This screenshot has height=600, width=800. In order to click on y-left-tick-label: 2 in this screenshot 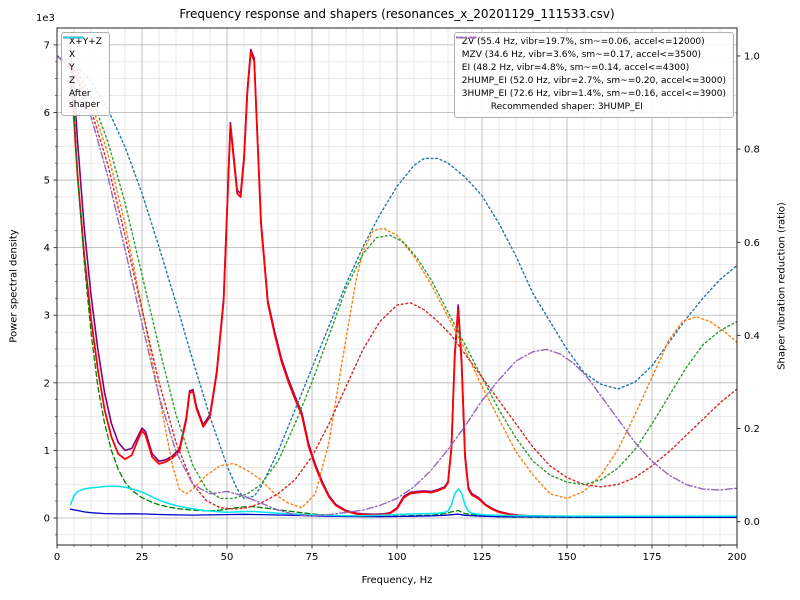, I will do `click(47, 383)`.